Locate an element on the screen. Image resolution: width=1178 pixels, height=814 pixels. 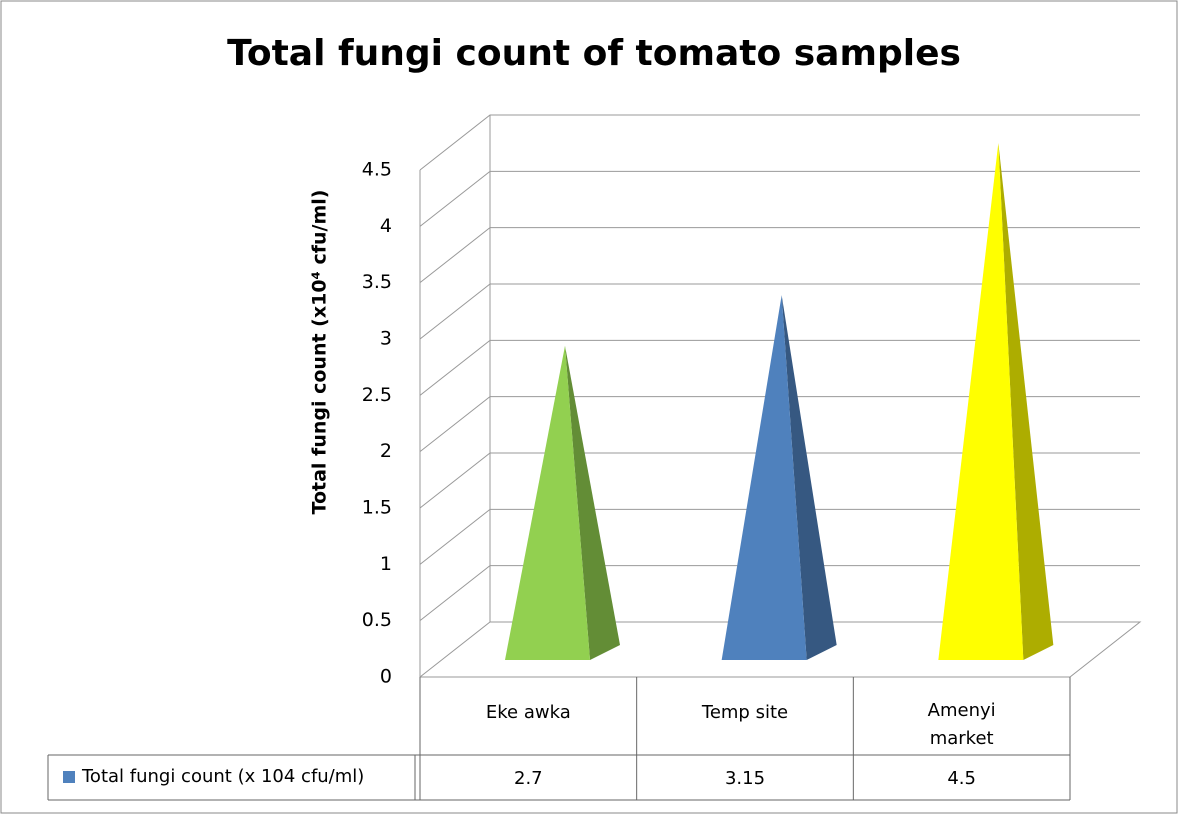
legend-label: Total fungi count (x 104 cfu/ml) is located at coordinates (222, 776).